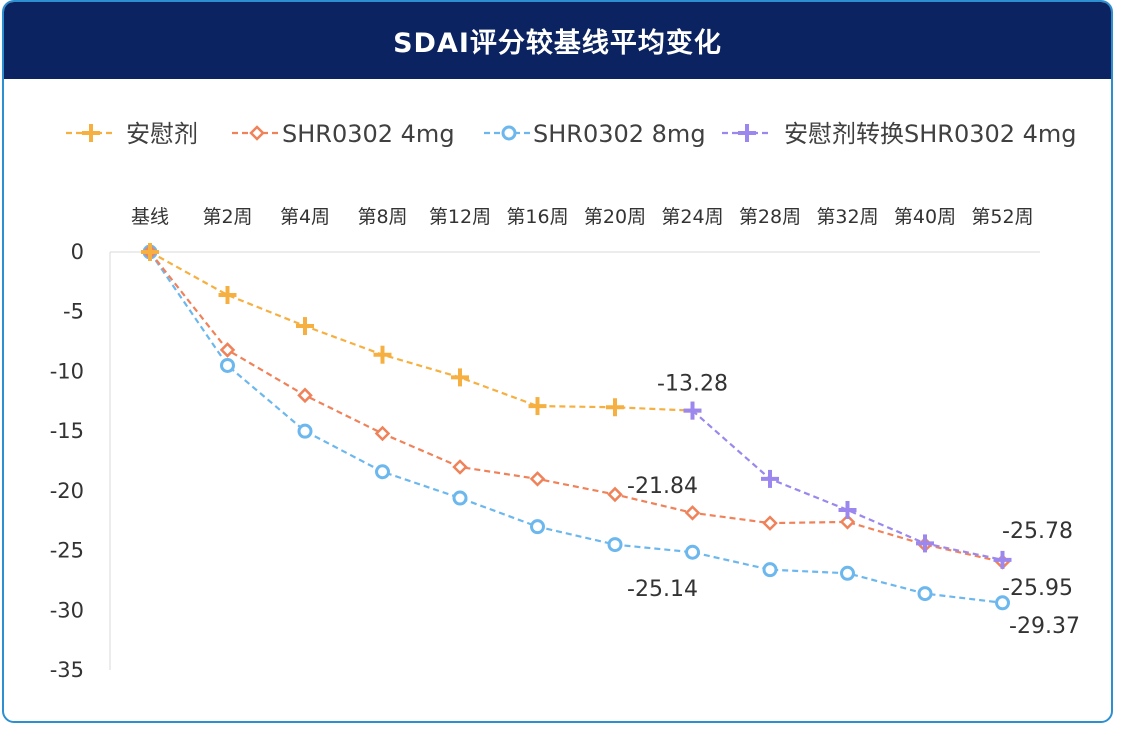 The height and width of the screenshot is (732, 1122). Describe the element at coordinates (67, 551) in the screenshot. I see `y-tick-label: -25` at that location.